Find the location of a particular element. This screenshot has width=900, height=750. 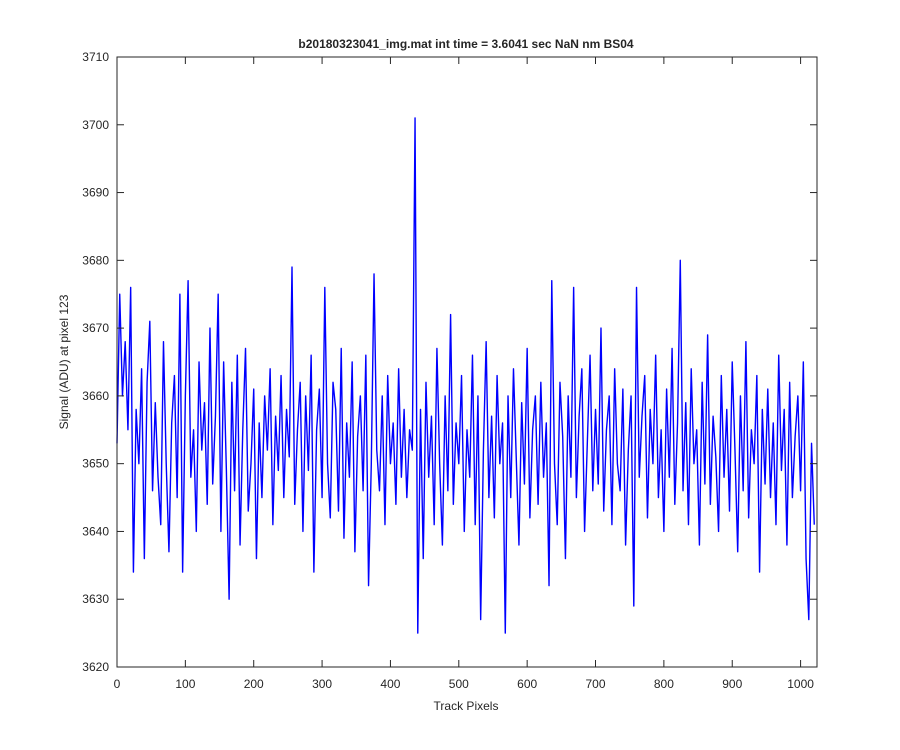

y-tick-label: 3700 is located at coordinates (95, 125).